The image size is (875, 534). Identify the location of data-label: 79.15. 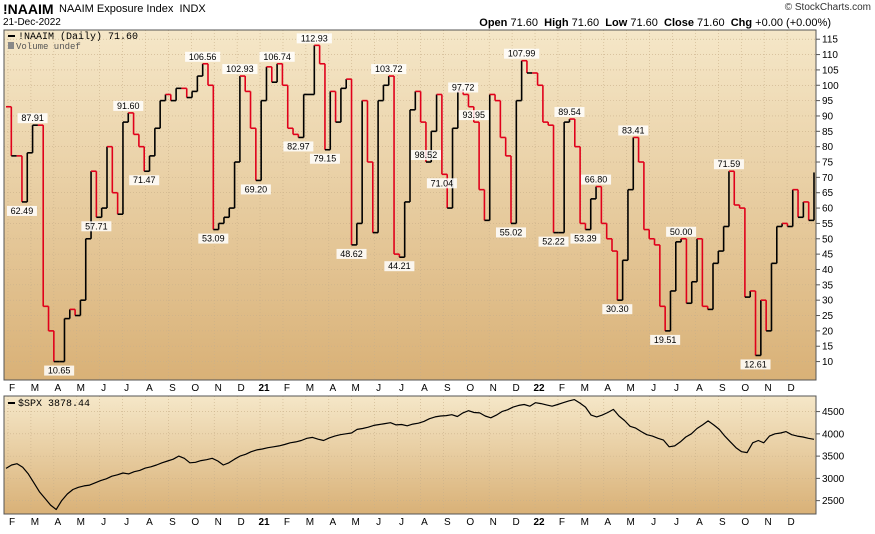
(325, 159).